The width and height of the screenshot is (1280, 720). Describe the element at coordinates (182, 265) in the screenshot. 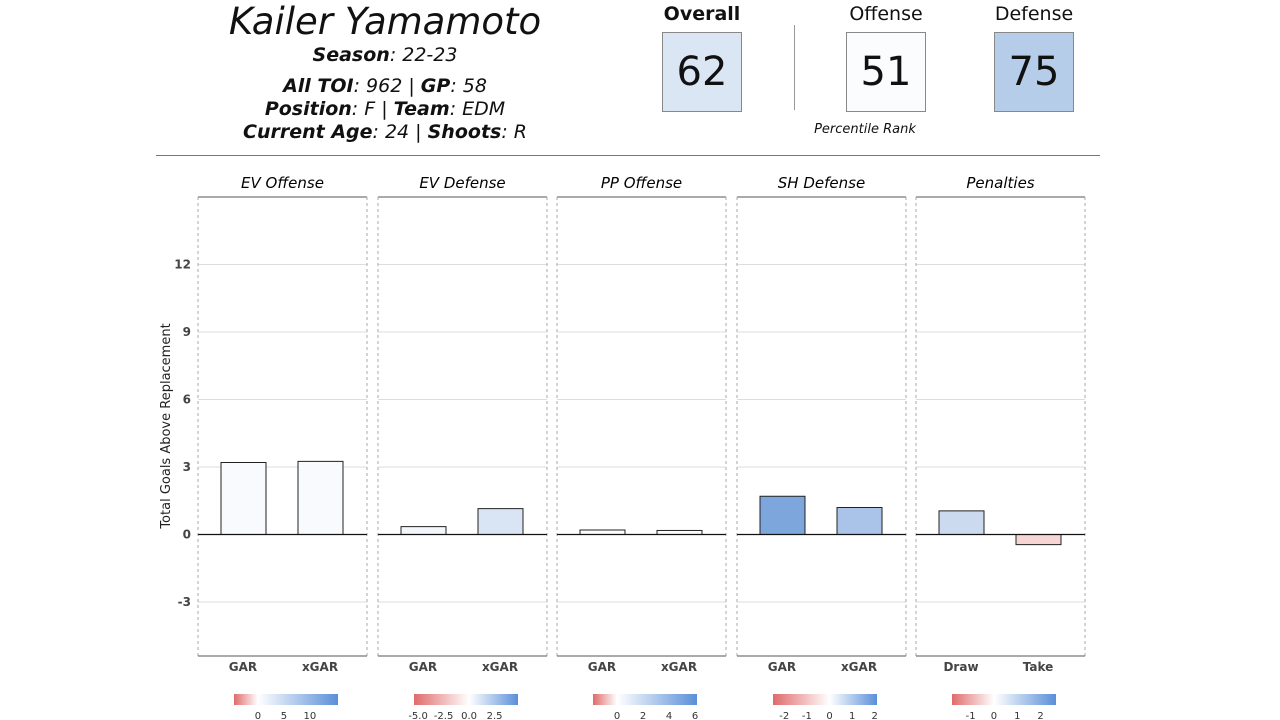

I see `y-tick-label: 12` at that location.